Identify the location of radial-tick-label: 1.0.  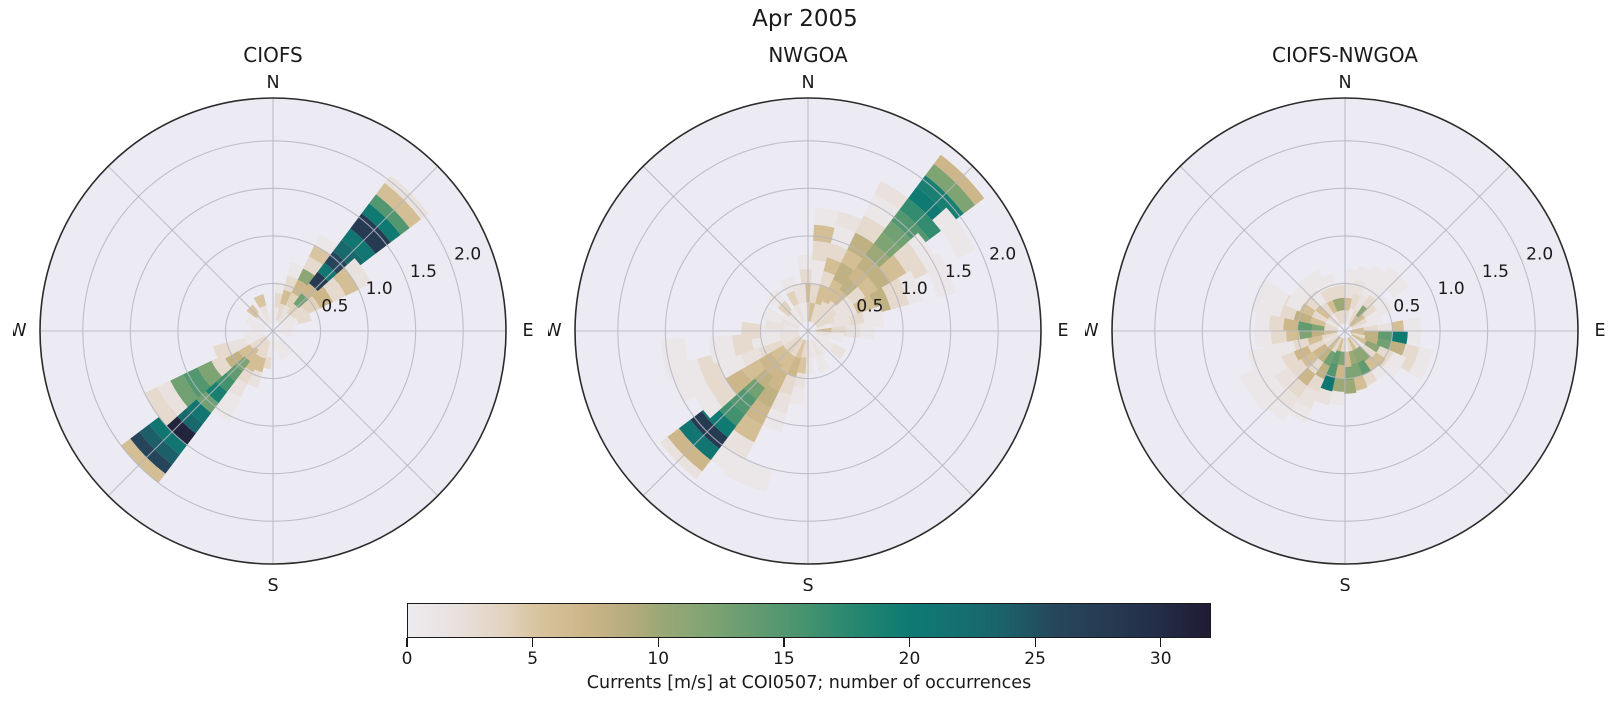
(914, 289).